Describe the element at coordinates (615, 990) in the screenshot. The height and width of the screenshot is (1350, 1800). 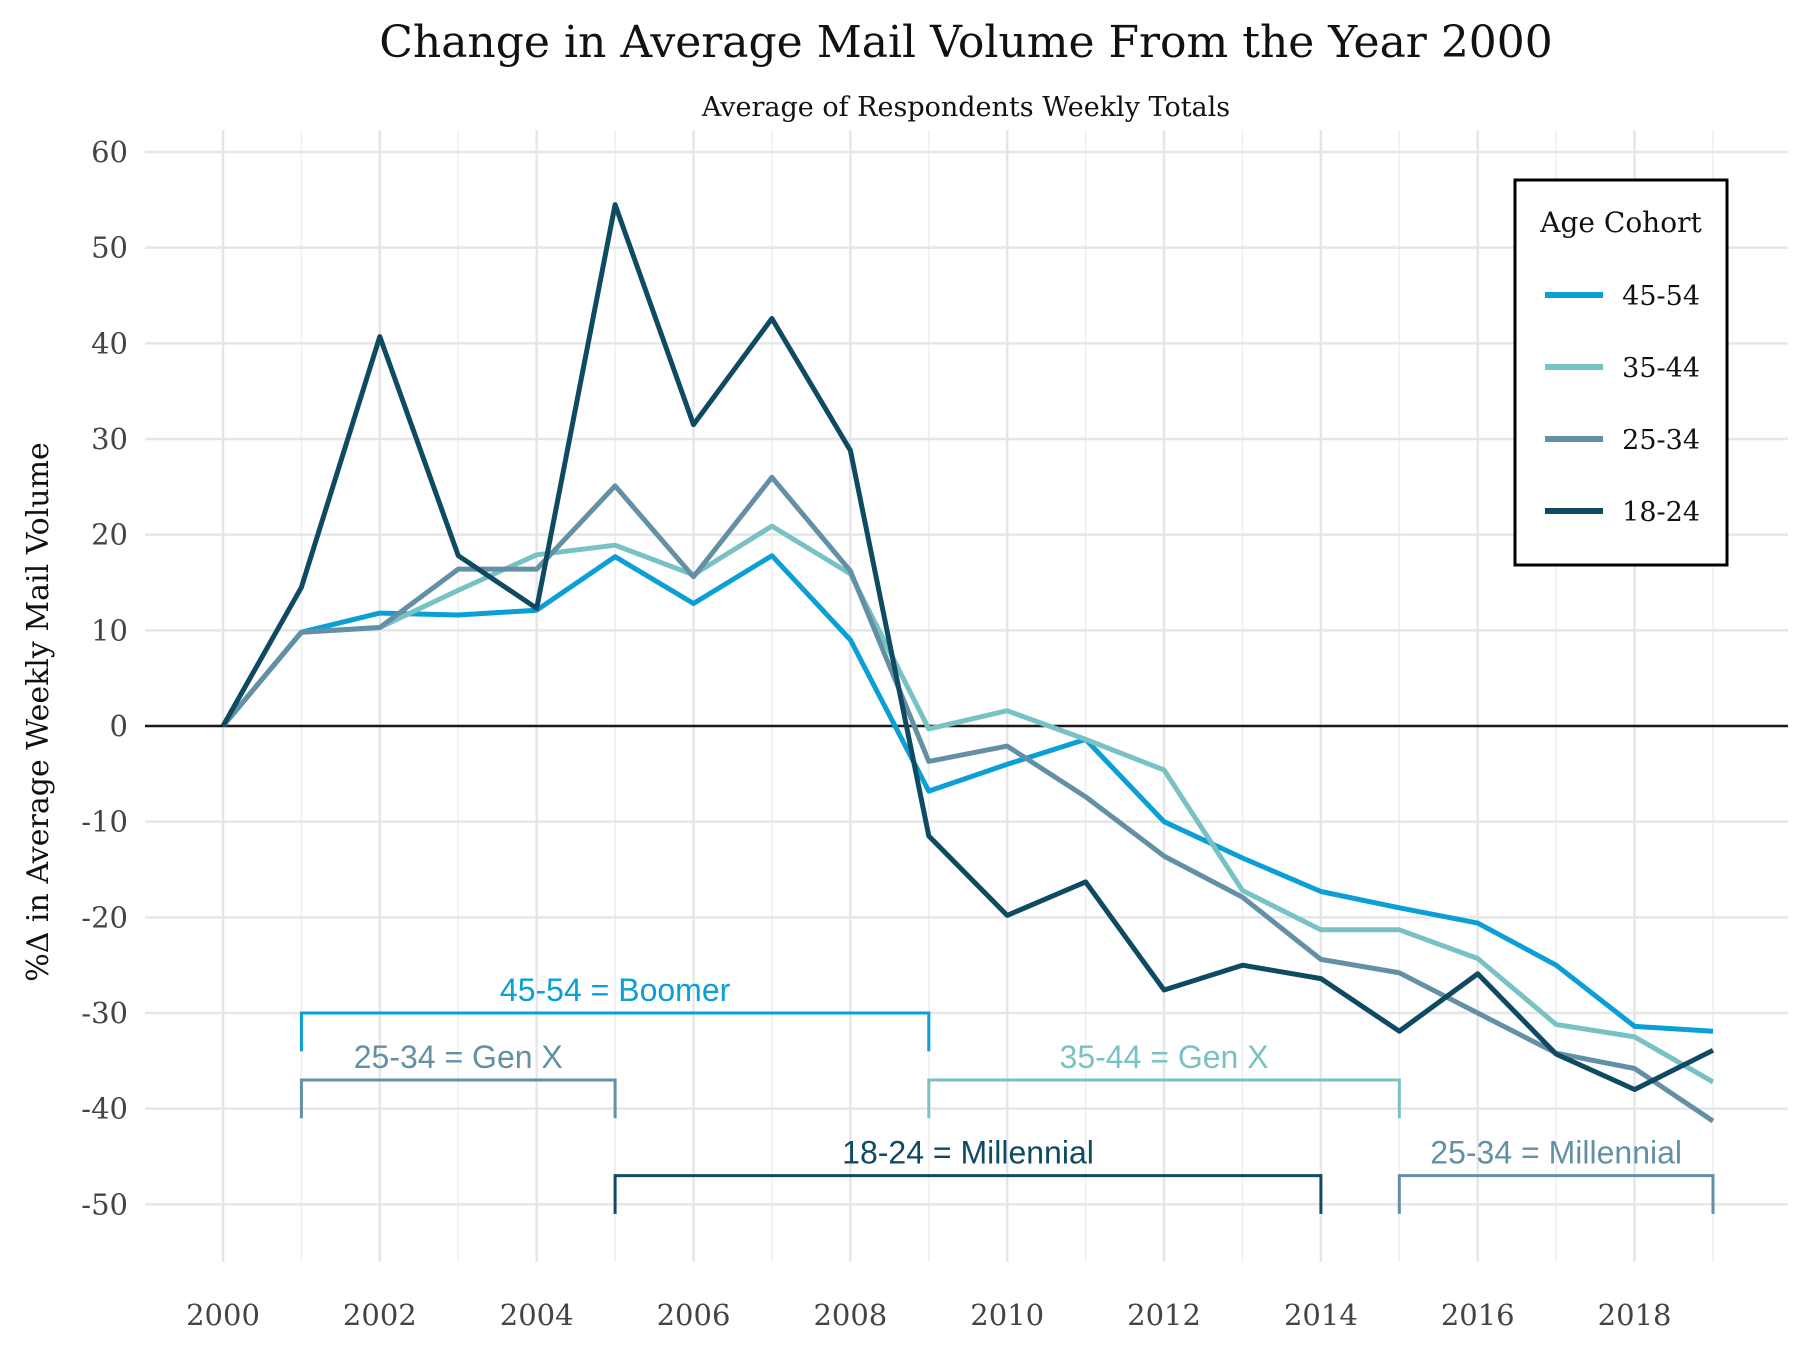
I see `annotation-label: 45-54 = Boomer` at that location.